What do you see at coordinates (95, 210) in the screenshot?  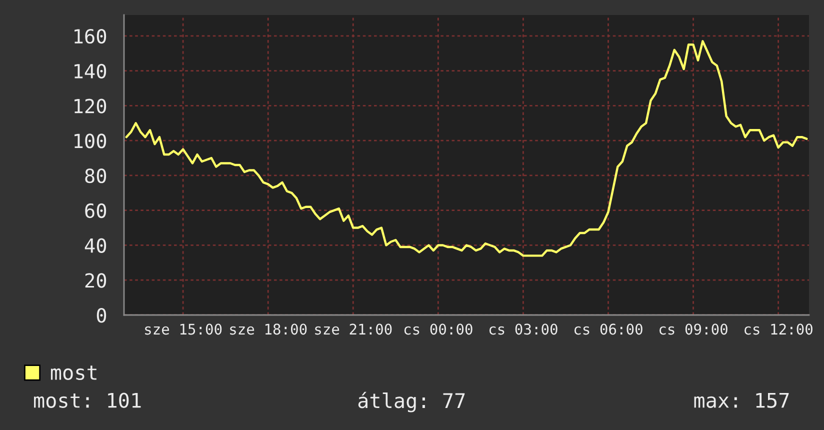 I see `y-tick-label: 60` at bounding box center [95, 210].